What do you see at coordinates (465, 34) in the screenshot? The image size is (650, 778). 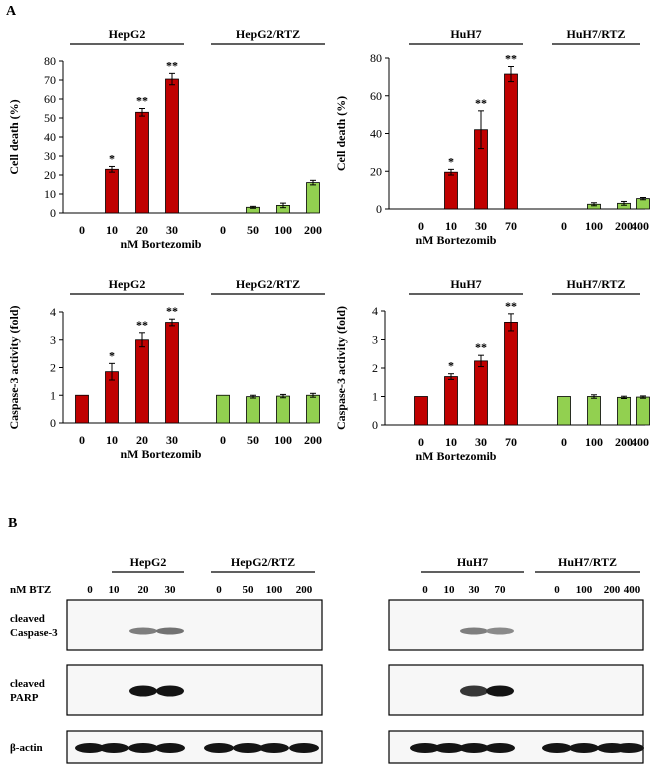 I see `group-label: HuH7` at bounding box center [465, 34].